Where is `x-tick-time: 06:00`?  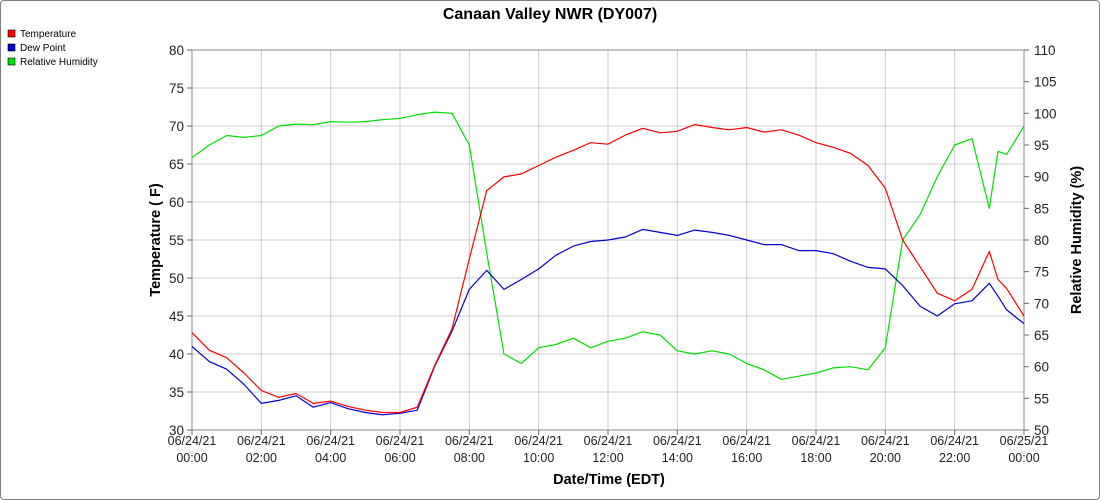 x-tick-time: 06:00 is located at coordinates (399, 458).